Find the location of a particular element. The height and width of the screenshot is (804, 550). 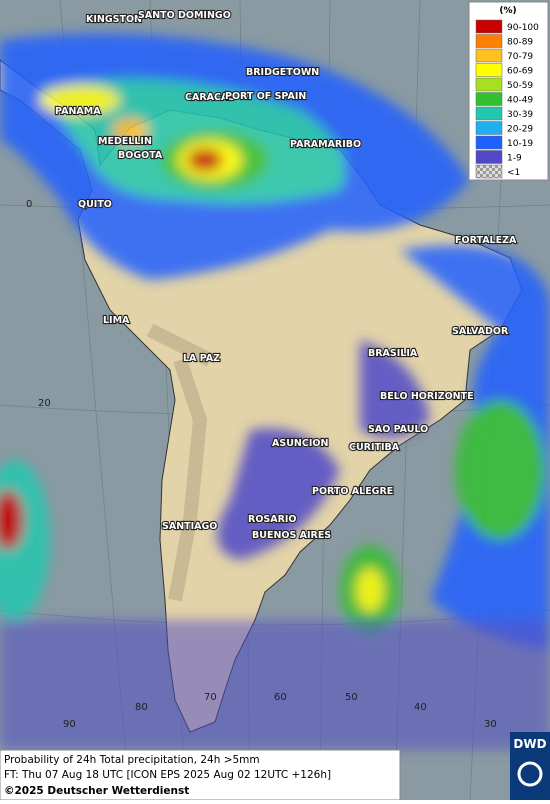

city-label: SALVADOR is located at coordinates (480, 331).